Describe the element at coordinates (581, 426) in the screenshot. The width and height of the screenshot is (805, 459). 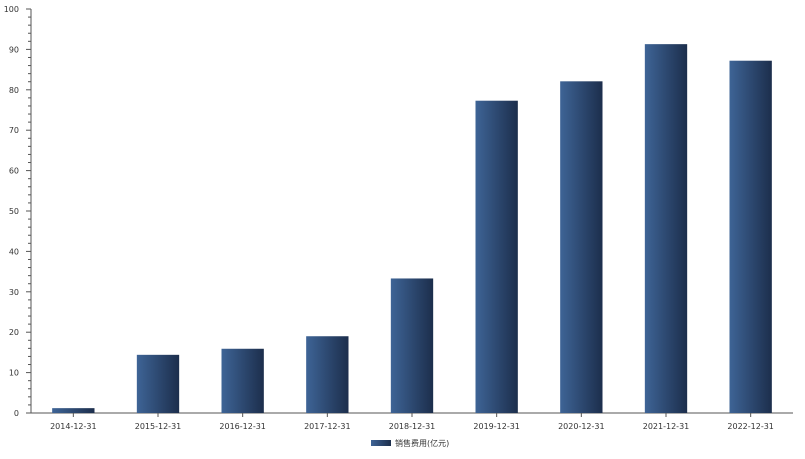
I see `x-tick-label: 2020-12-31` at that location.